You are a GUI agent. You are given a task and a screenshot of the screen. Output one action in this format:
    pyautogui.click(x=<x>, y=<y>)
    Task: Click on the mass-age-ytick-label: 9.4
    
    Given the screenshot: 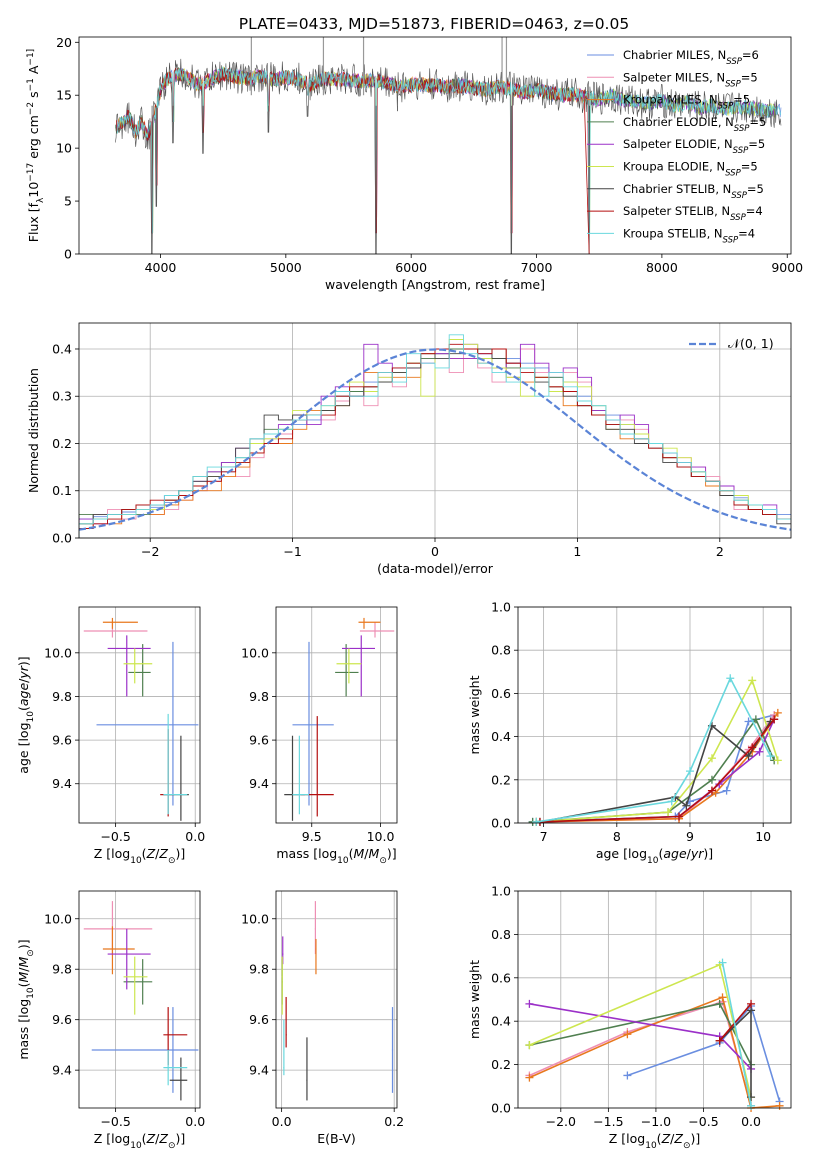 What is the action you would take?
    pyautogui.click(x=259, y=783)
    